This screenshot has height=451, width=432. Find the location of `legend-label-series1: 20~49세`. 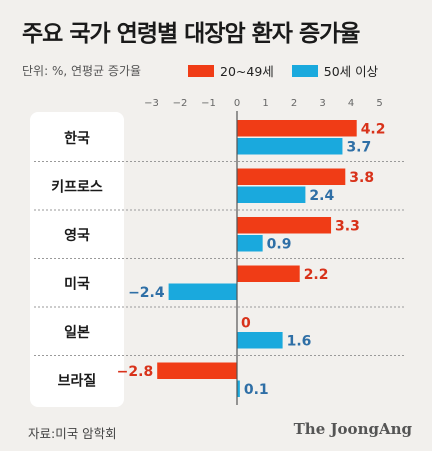

legend-label-series1: 20~49세 is located at coordinates (247, 71).